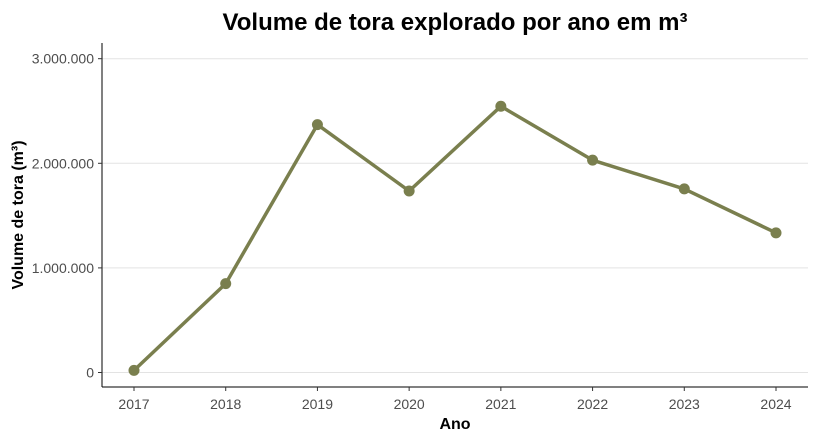 This screenshot has width=818, height=441. What do you see at coordinates (409, 404) in the screenshot?
I see `x-tick-label: 2020` at bounding box center [409, 404].